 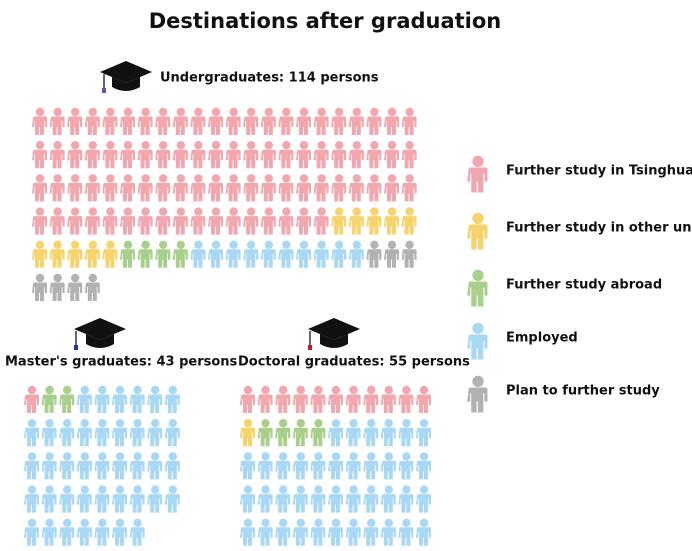 What do you see at coordinates (334, 334) in the screenshot?
I see `cap-icon` at bounding box center [334, 334].